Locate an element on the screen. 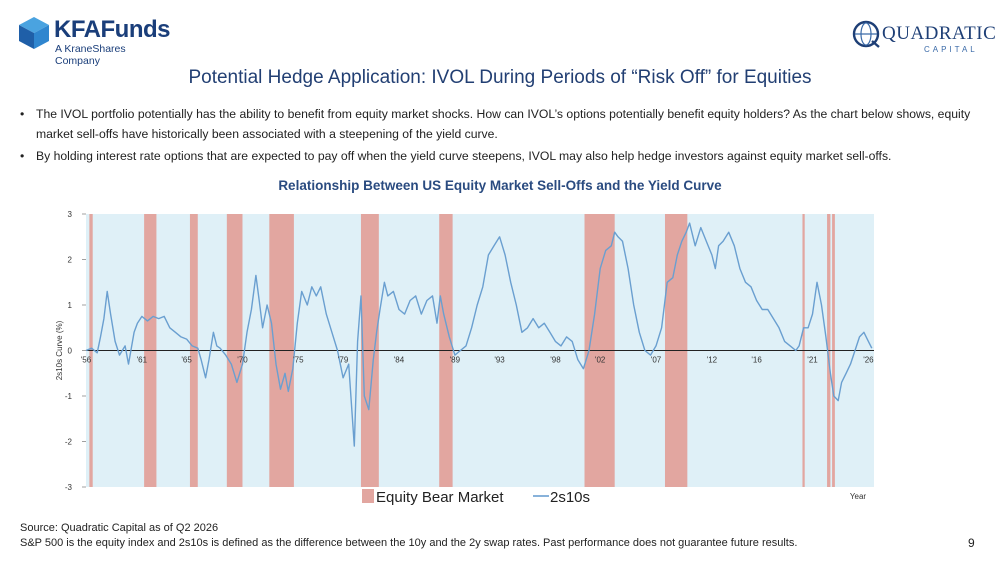  x-tick-label: '21 is located at coordinates (812, 360).